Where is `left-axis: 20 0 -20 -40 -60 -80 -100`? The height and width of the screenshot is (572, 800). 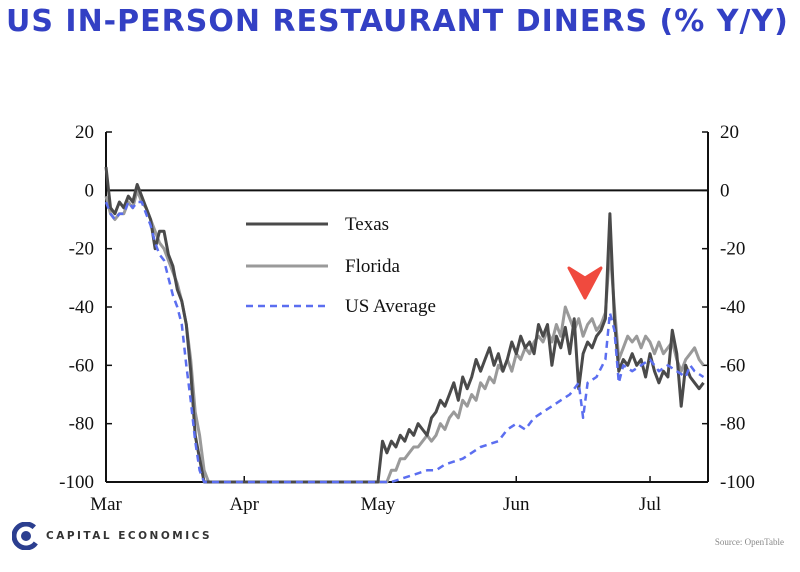 left-axis: 20 0 -20 -40 -60 -80 -100 is located at coordinates (85, 307).